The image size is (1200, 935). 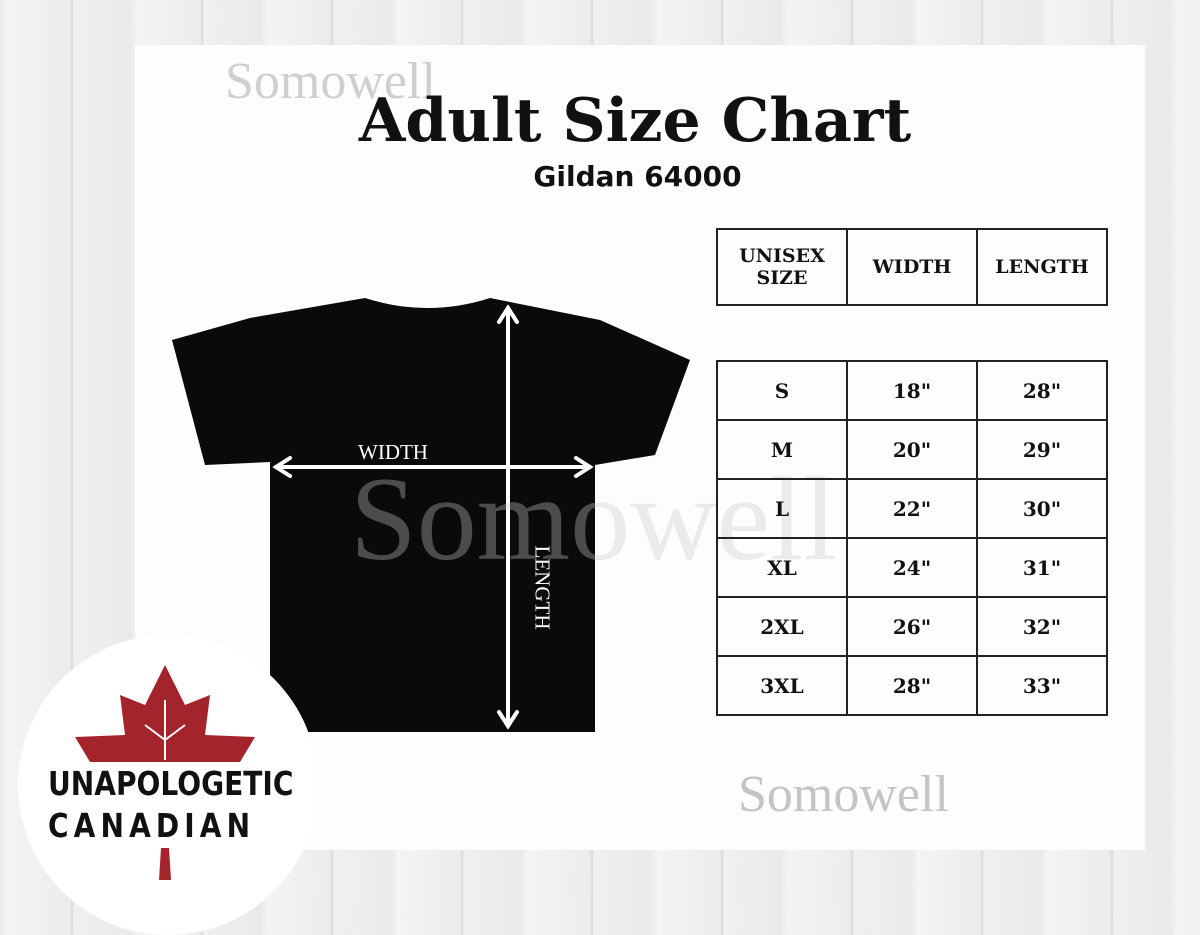 I want to click on width-label: WIDTH, so click(x=393, y=452).